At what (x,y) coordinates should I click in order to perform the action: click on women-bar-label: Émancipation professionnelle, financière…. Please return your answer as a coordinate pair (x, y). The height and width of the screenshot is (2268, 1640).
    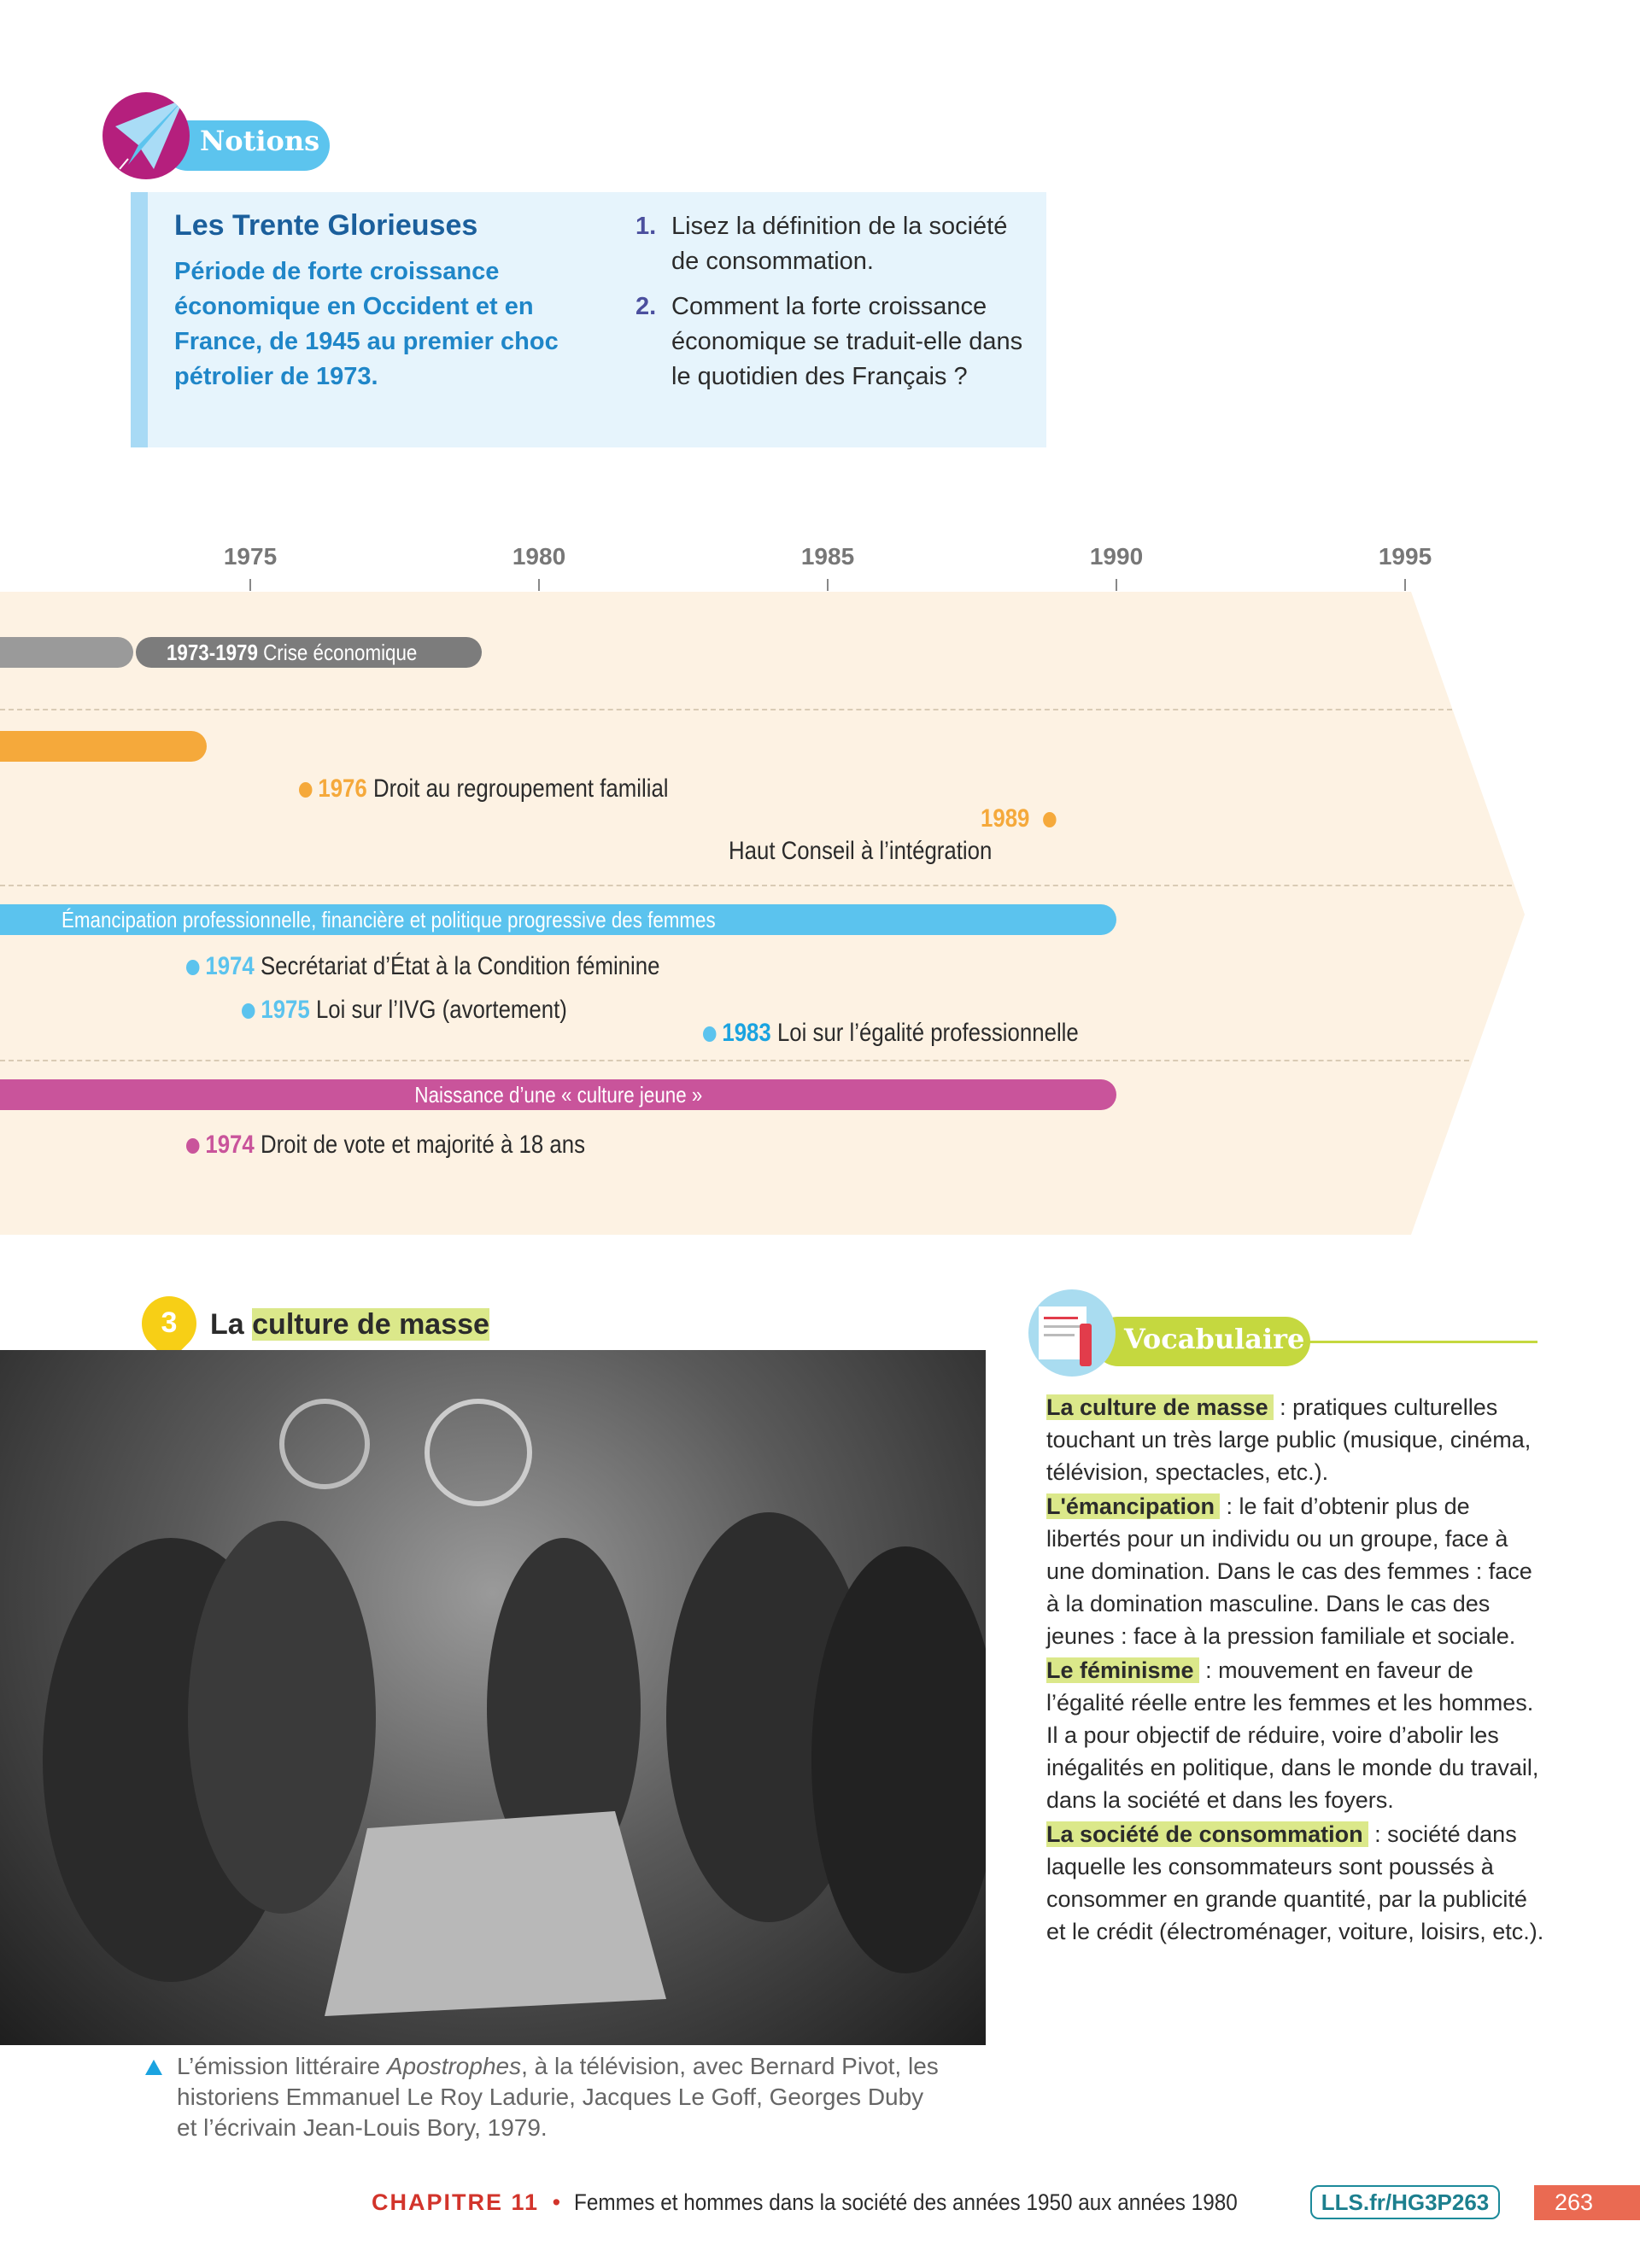
    Looking at the image, I should click on (389, 919).